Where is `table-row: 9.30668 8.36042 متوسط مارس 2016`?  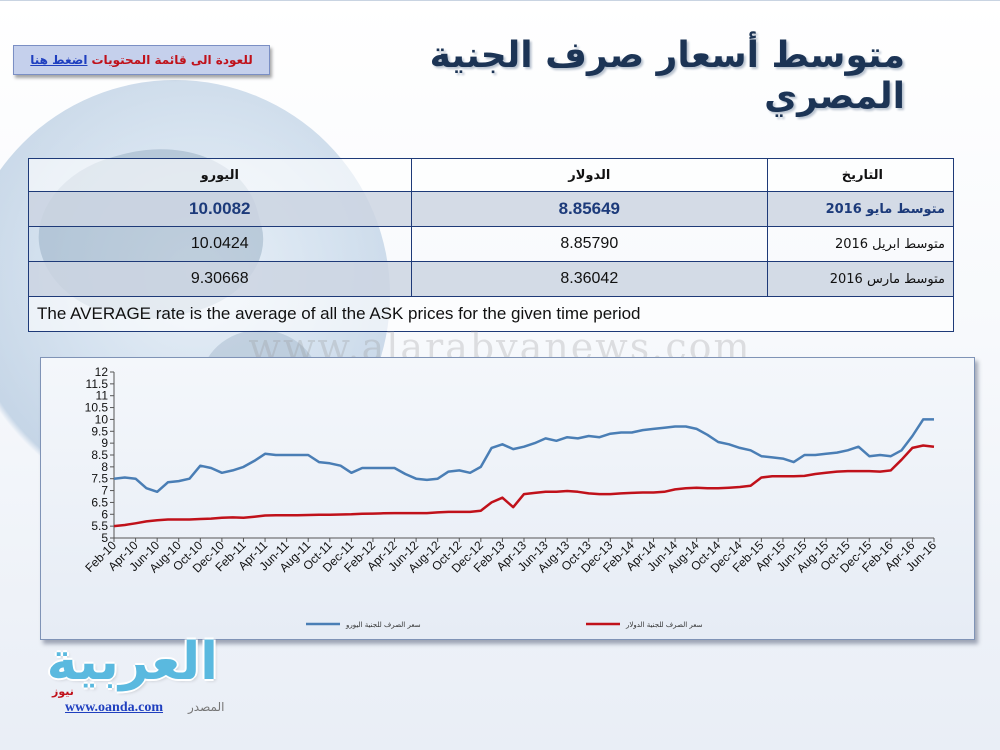 table-row: 9.30668 8.36042 متوسط مارس 2016 is located at coordinates (491, 279).